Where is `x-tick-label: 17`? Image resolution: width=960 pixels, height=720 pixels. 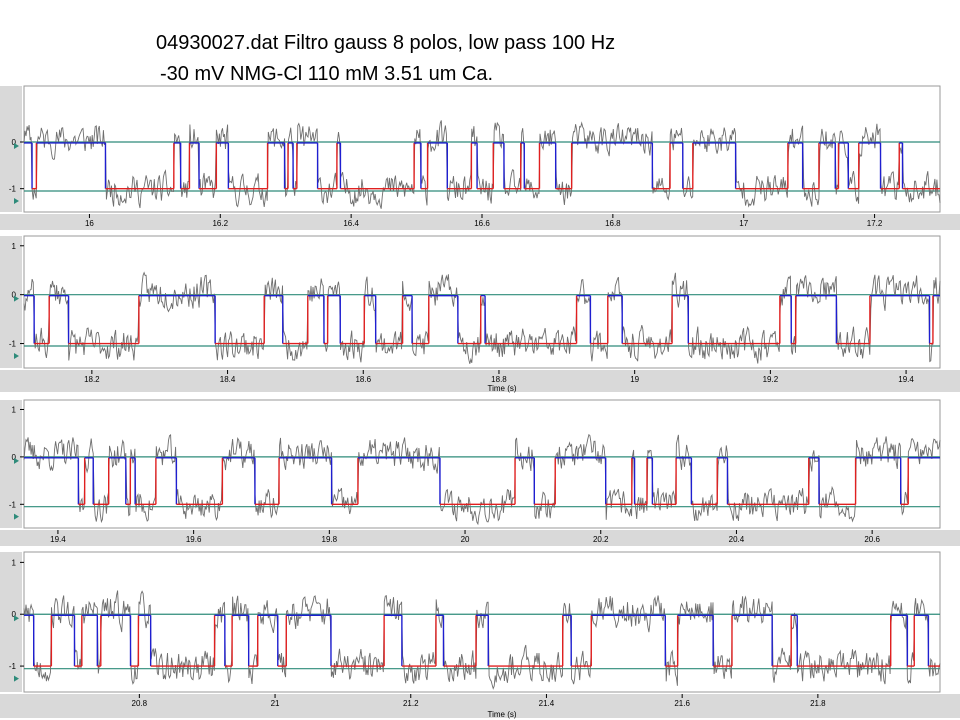 x-tick-label: 17 is located at coordinates (743, 223).